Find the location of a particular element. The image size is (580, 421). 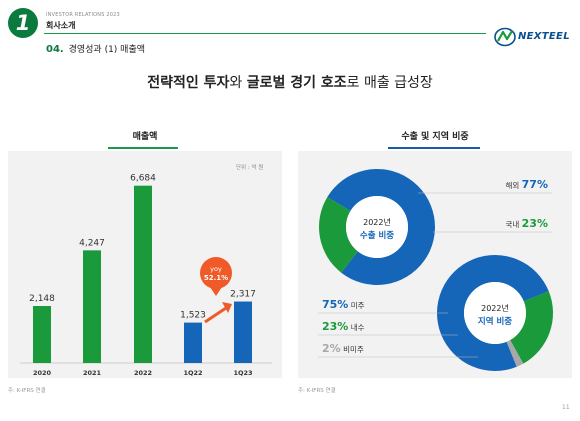

region-donut-slice-미주 is located at coordinates (493, 313).